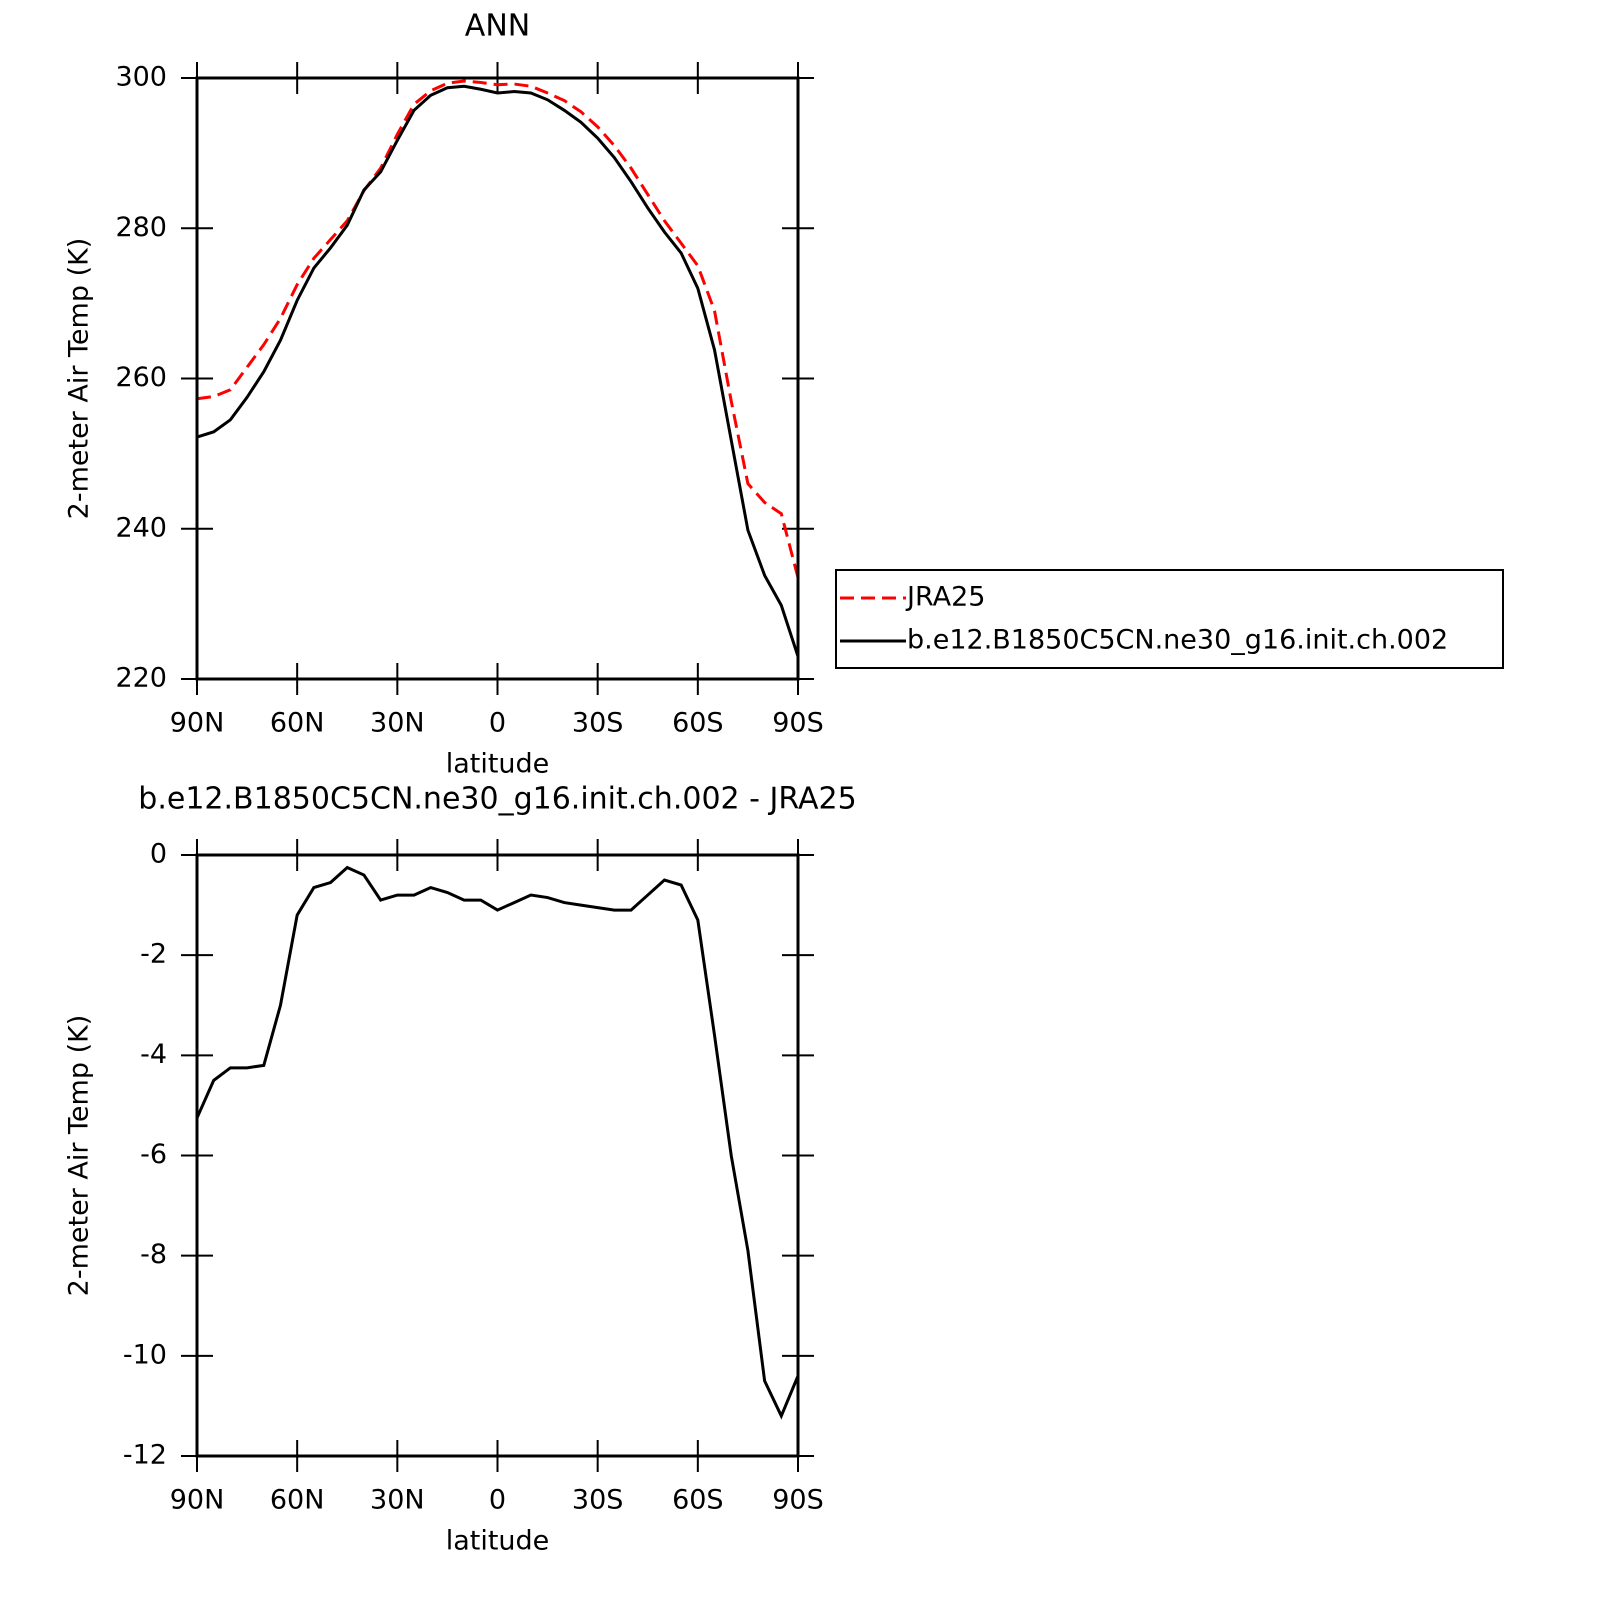 The width and height of the screenshot is (1606, 1603). I want to click on legend-label: JRA25, so click(945, 597).